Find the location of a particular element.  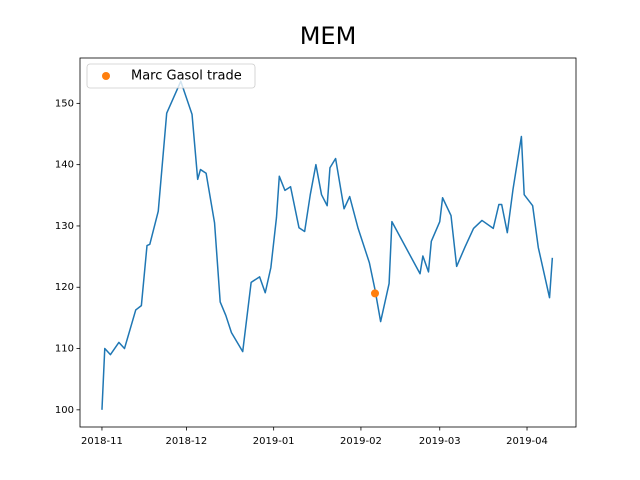

x-tick-label: 2019-03 is located at coordinates (440, 441).